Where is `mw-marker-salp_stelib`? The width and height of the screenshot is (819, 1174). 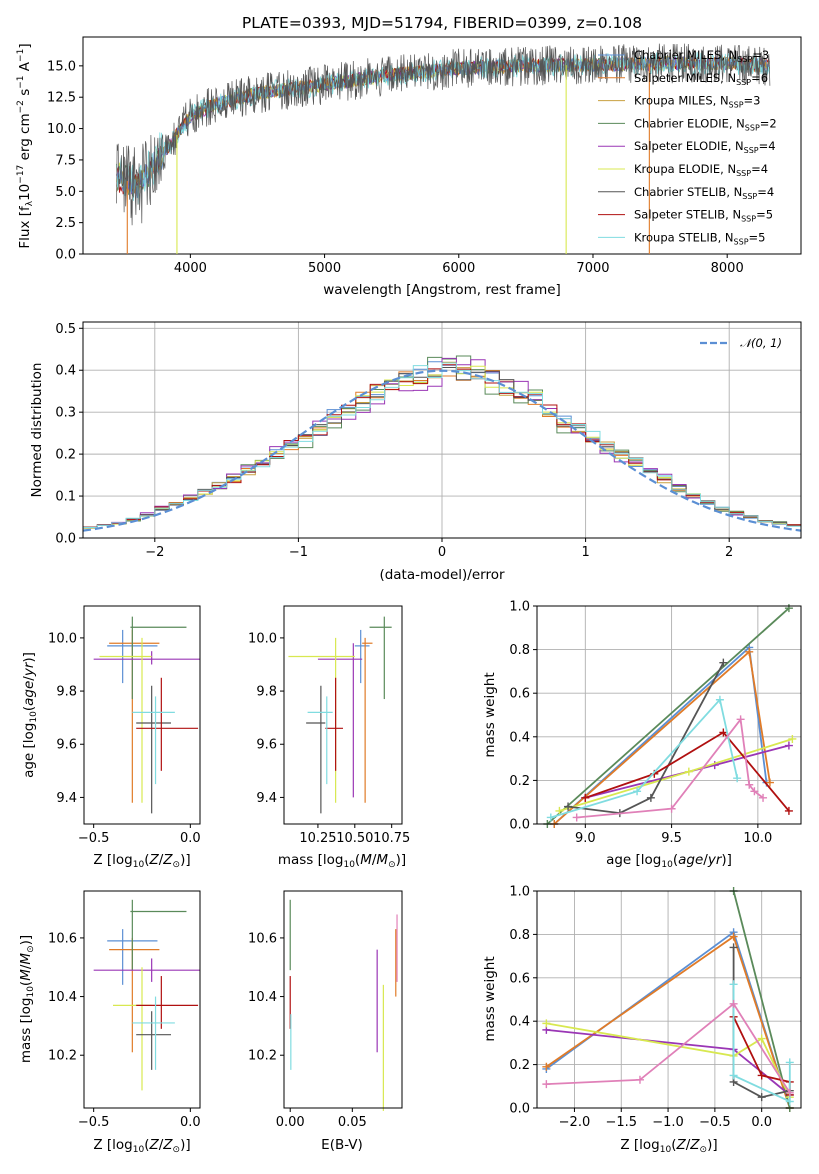 mw-marker-salp_stelib is located at coordinates (788, 810).